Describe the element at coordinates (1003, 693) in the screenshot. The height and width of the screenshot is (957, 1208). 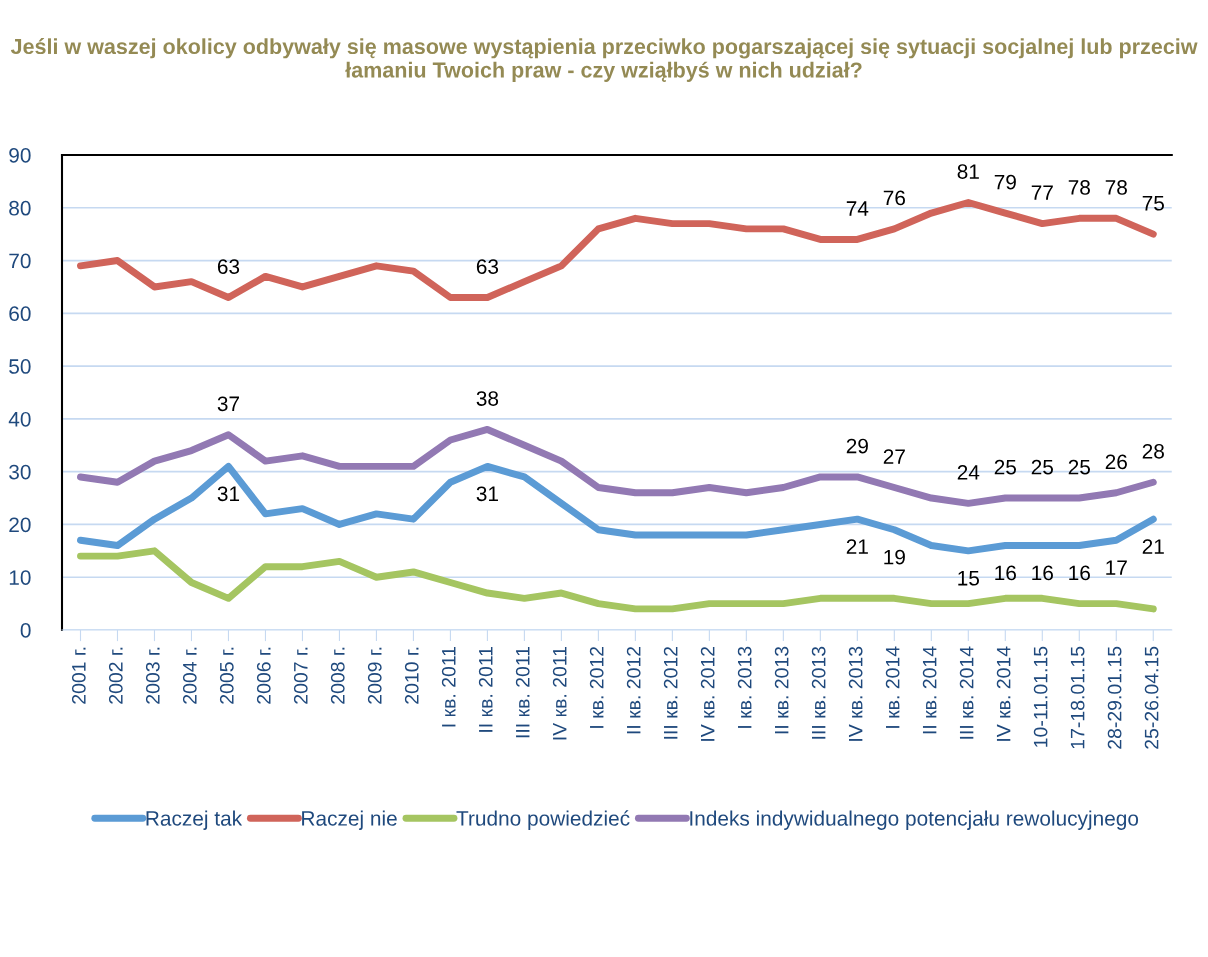
I see `x-tick-label: IV кв. 2014` at that location.